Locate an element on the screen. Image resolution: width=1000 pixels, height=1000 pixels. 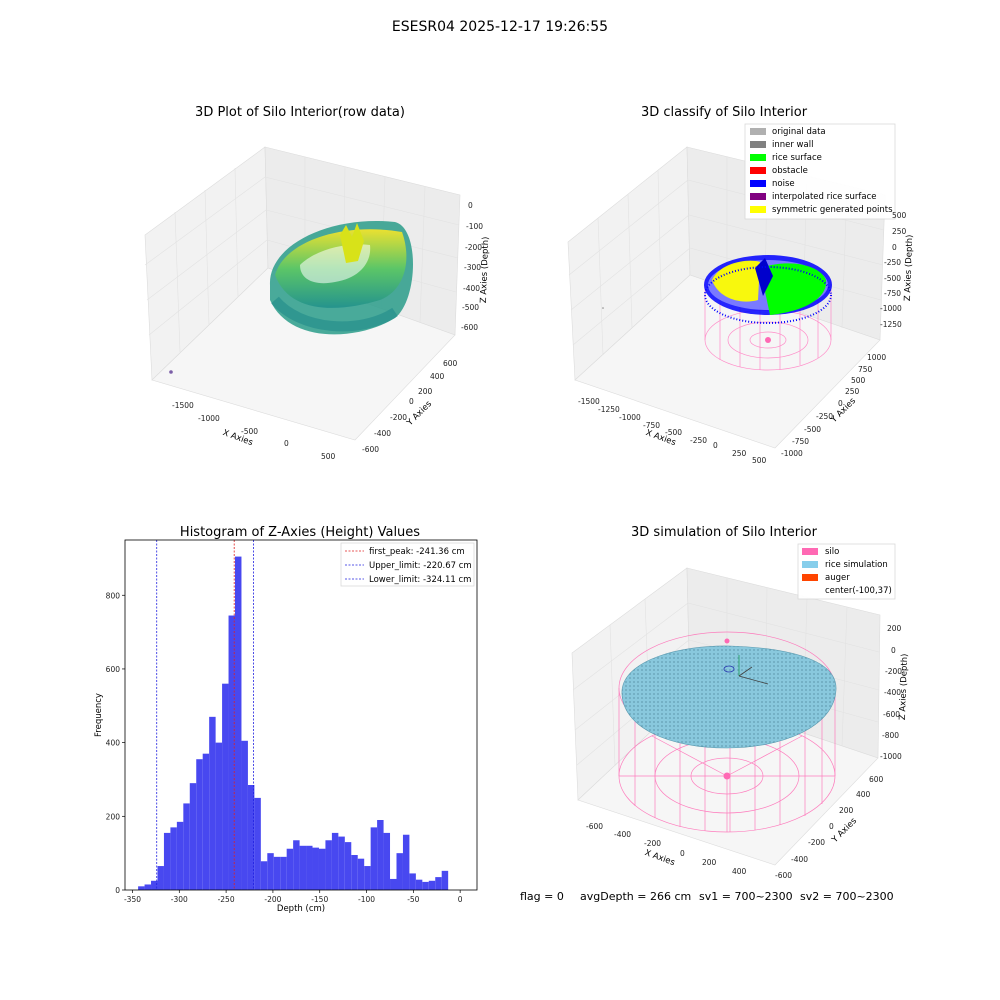
legend-label: first_peak: -241.36 cm is located at coordinates (417, 552).